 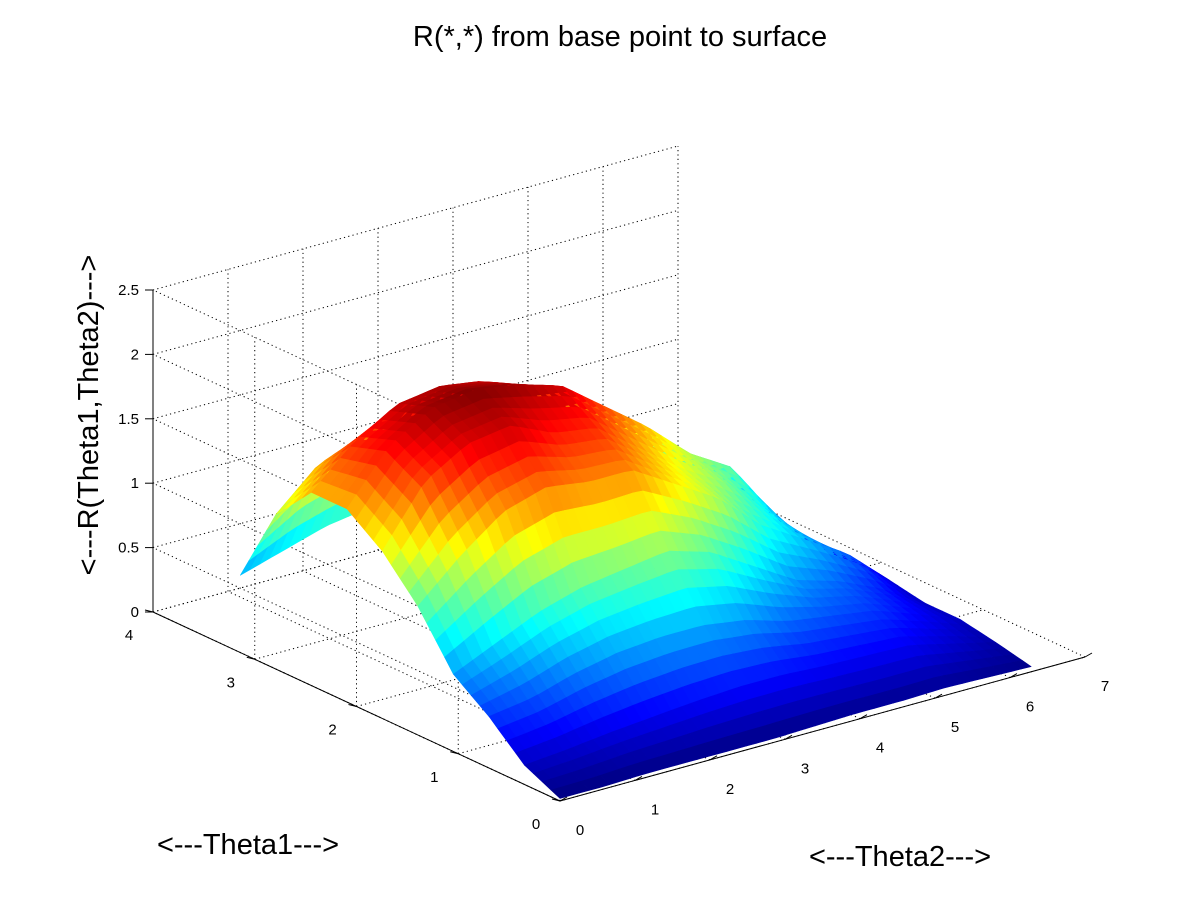 I want to click on x-tick-label: 6, so click(x=1030, y=707).